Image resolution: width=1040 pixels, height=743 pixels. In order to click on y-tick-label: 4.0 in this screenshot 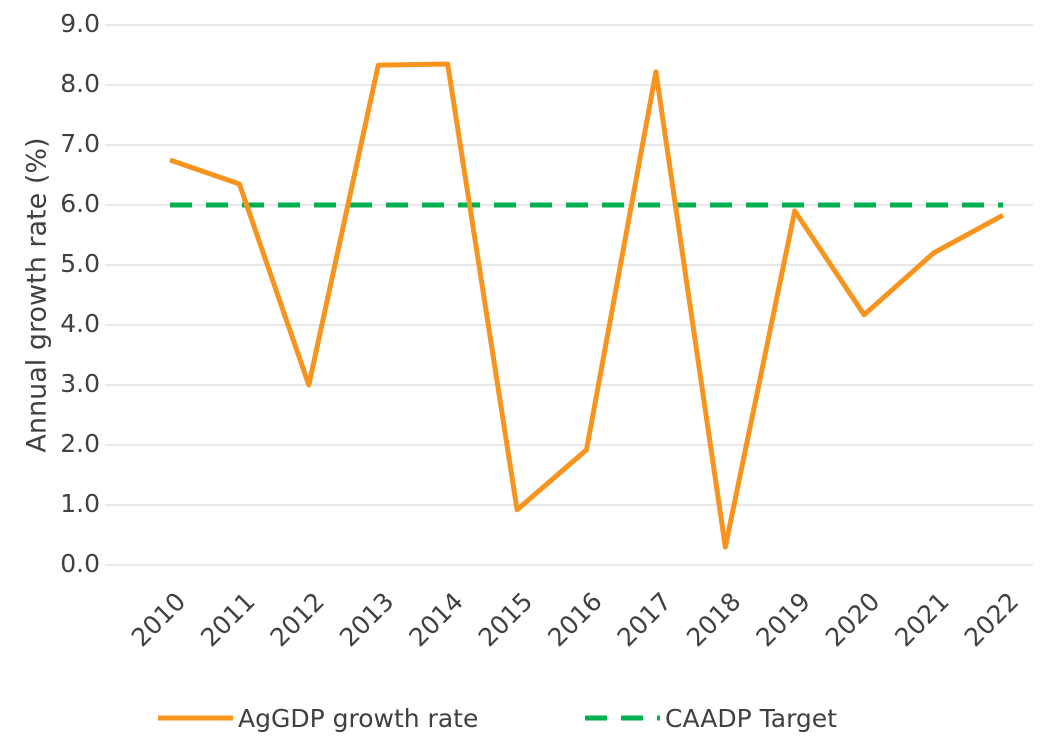, I will do `click(80, 323)`.